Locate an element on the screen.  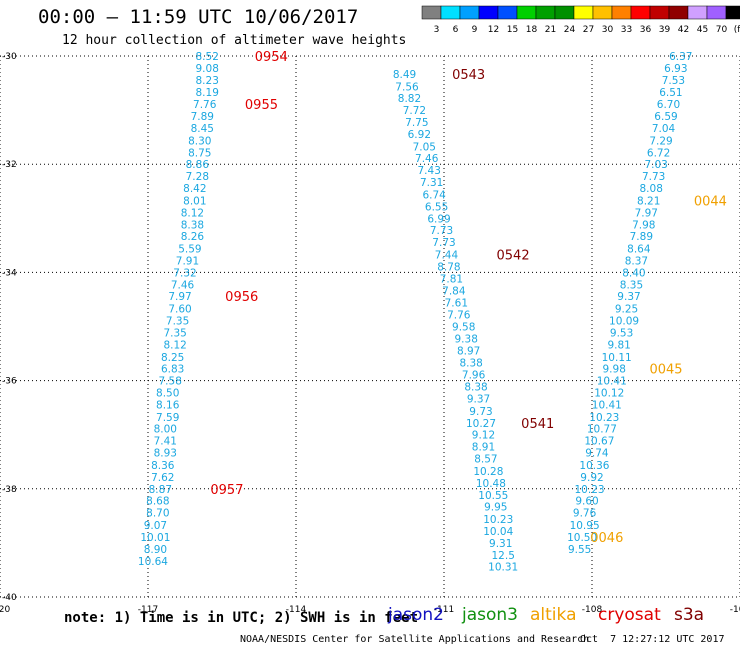
wave-height-value: 8.36 is located at coordinates (163, 466).